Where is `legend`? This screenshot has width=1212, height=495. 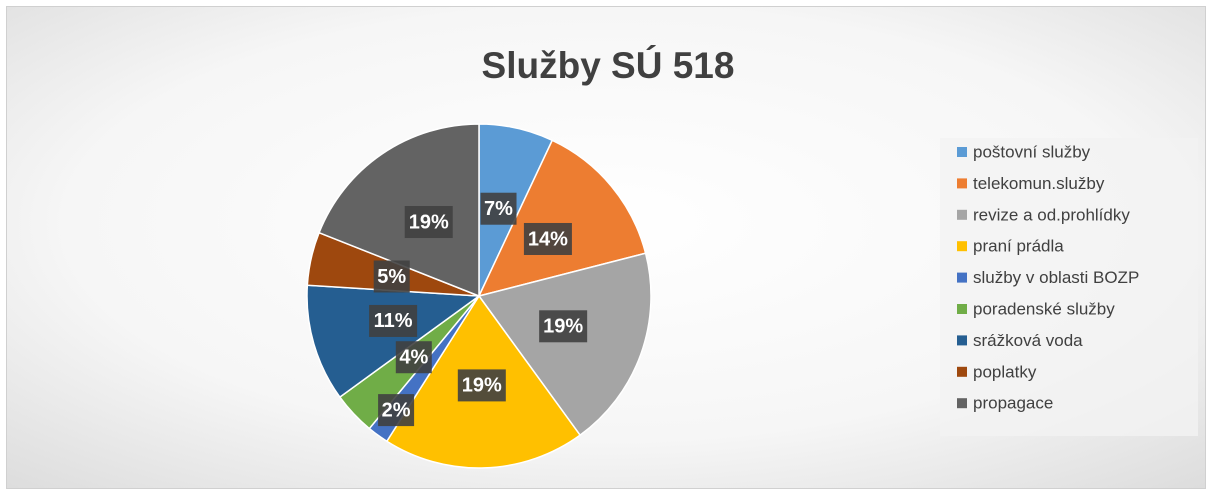
legend is located at coordinates (1069, 287).